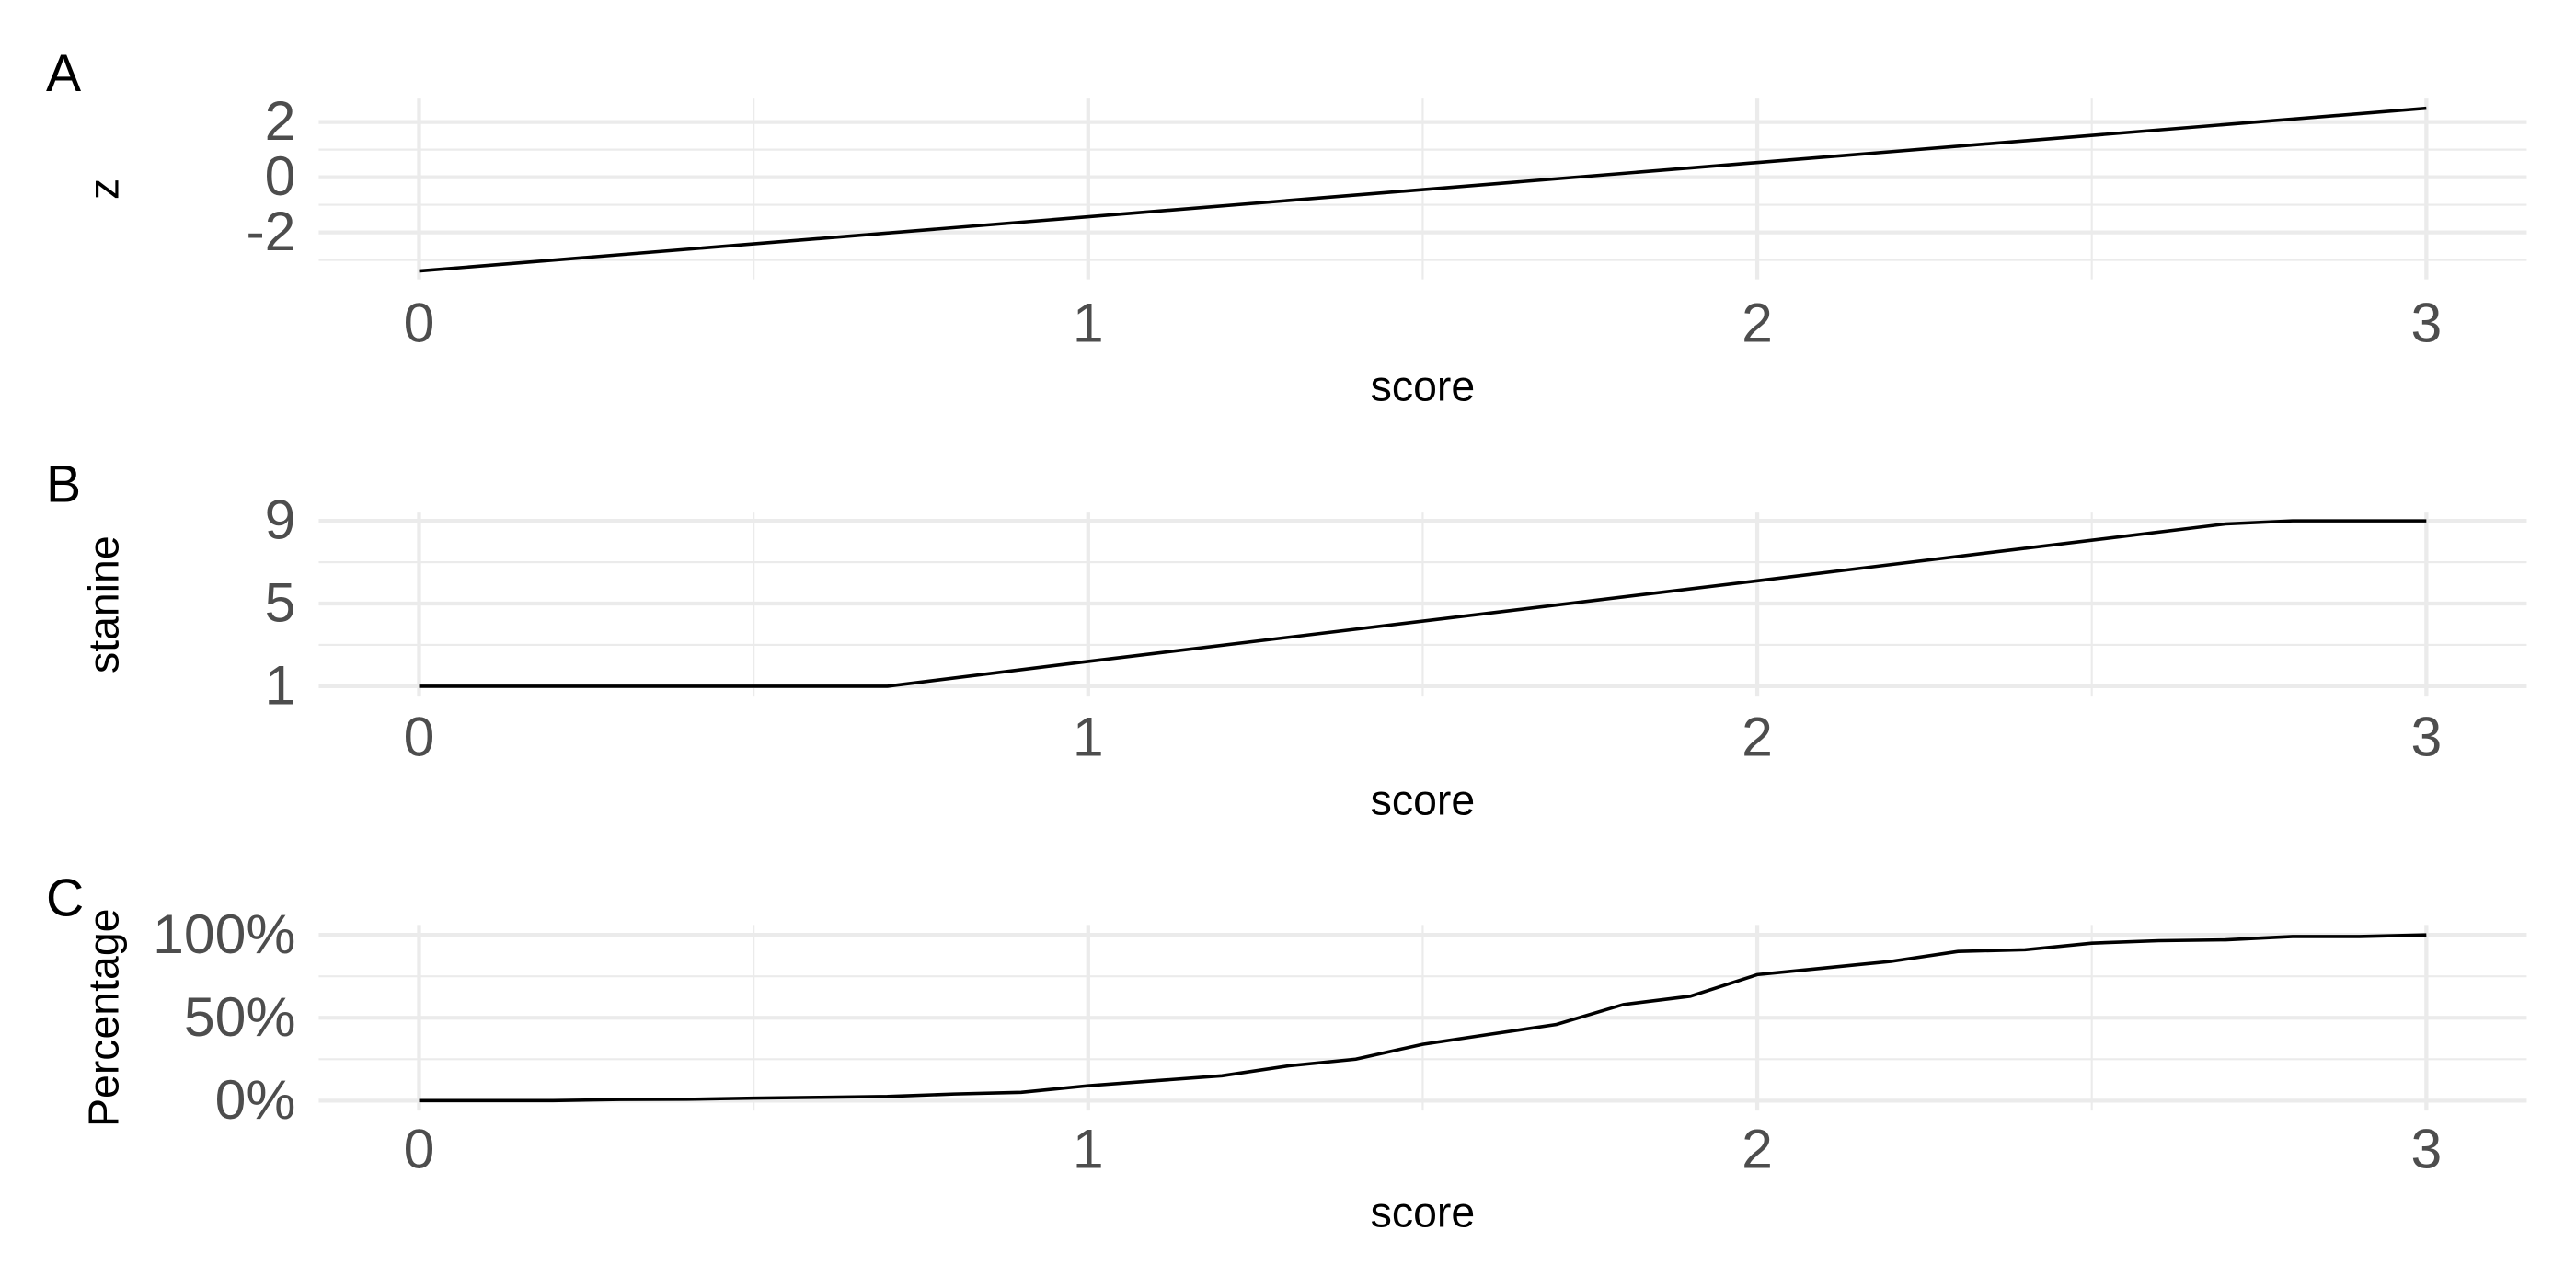  What do you see at coordinates (65, 897) in the screenshot?
I see `panel-tag: C` at bounding box center [65, 897].